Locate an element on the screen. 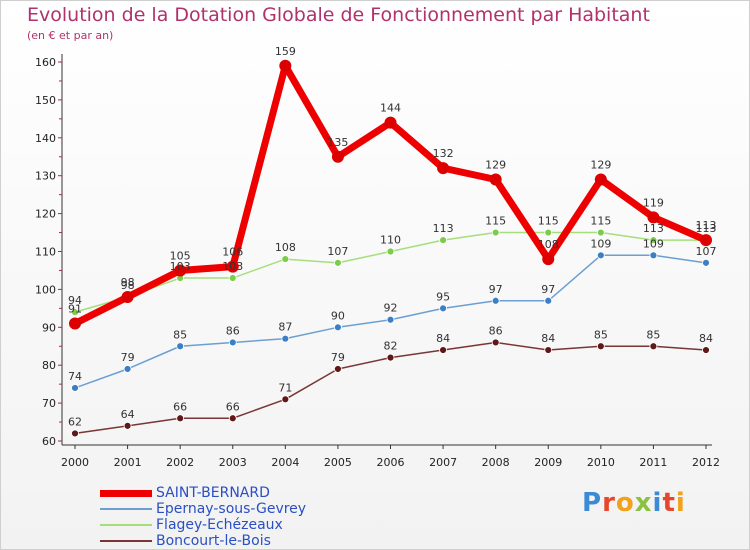 The height and width of the screenshot is (550, 750). data-label: 98 is located at coordinates (128, 285).